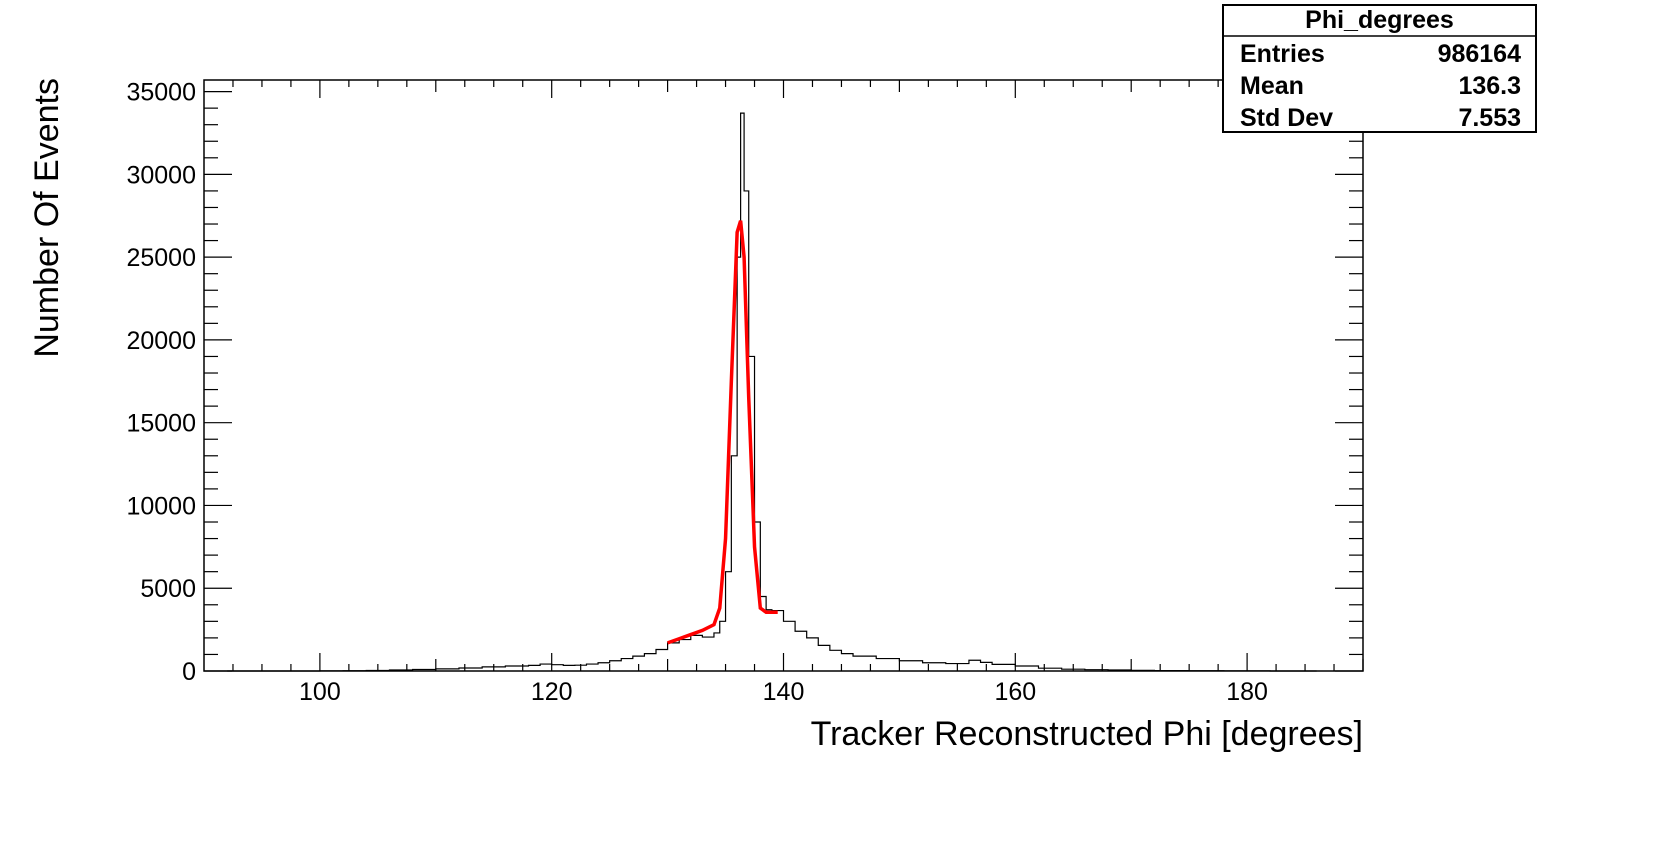 This screenshot has height=843, width=1656. I want to click on y-tick-label: 5000, so click(168, 589).